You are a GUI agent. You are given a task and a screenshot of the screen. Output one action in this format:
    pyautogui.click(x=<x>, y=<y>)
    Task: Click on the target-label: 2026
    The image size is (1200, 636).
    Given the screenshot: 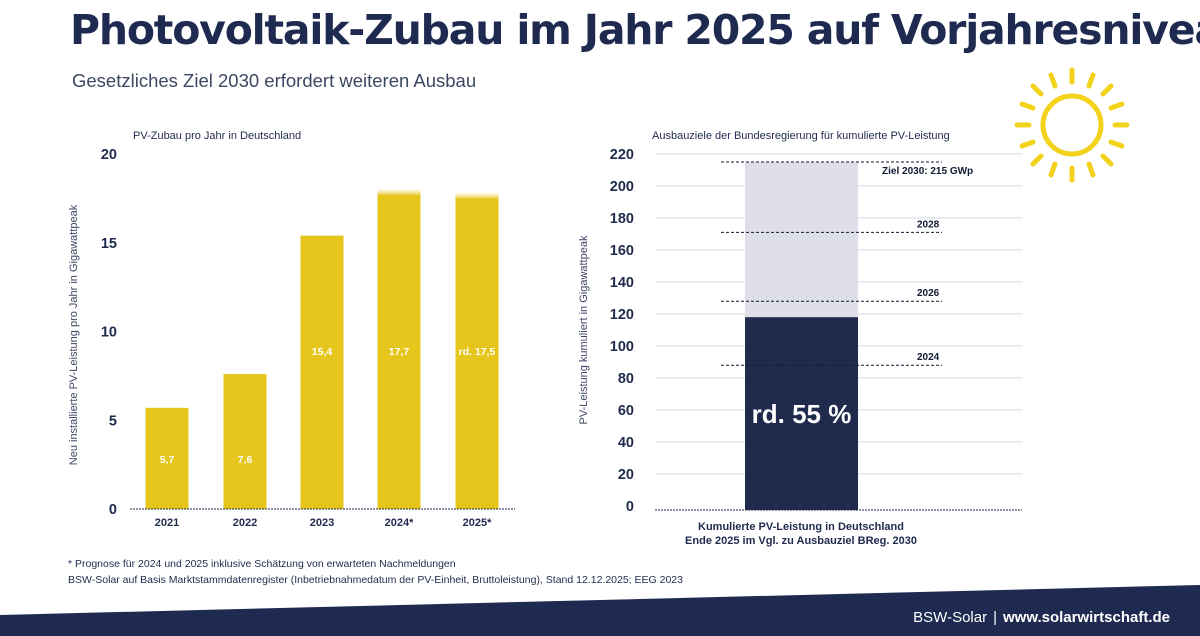 What is the action you would take?
    pyautogui.click(x=928, y=293)
    